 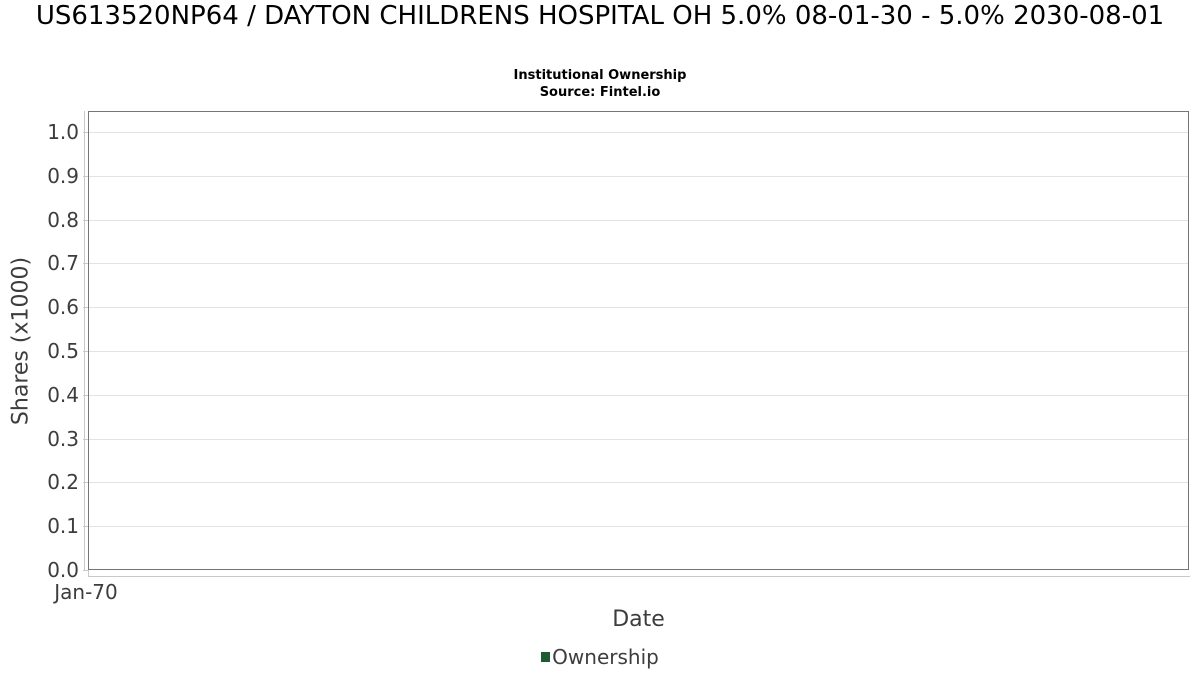 I want to click on y-tick-label: 0.0, so click(x=63, y=570).